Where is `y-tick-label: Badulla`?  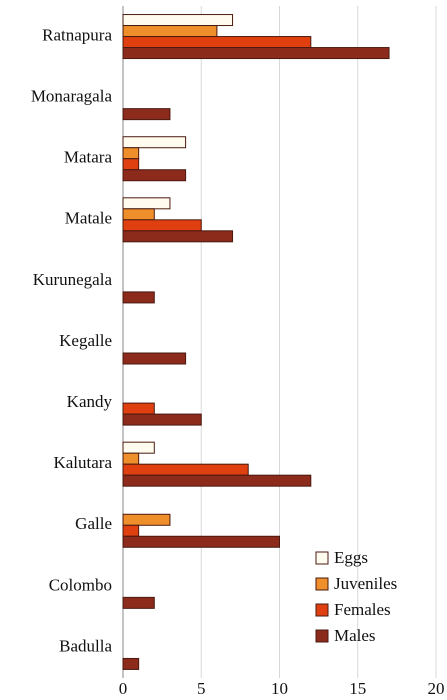
y-tick-label: Badulla is located at coordinates (85, 645).